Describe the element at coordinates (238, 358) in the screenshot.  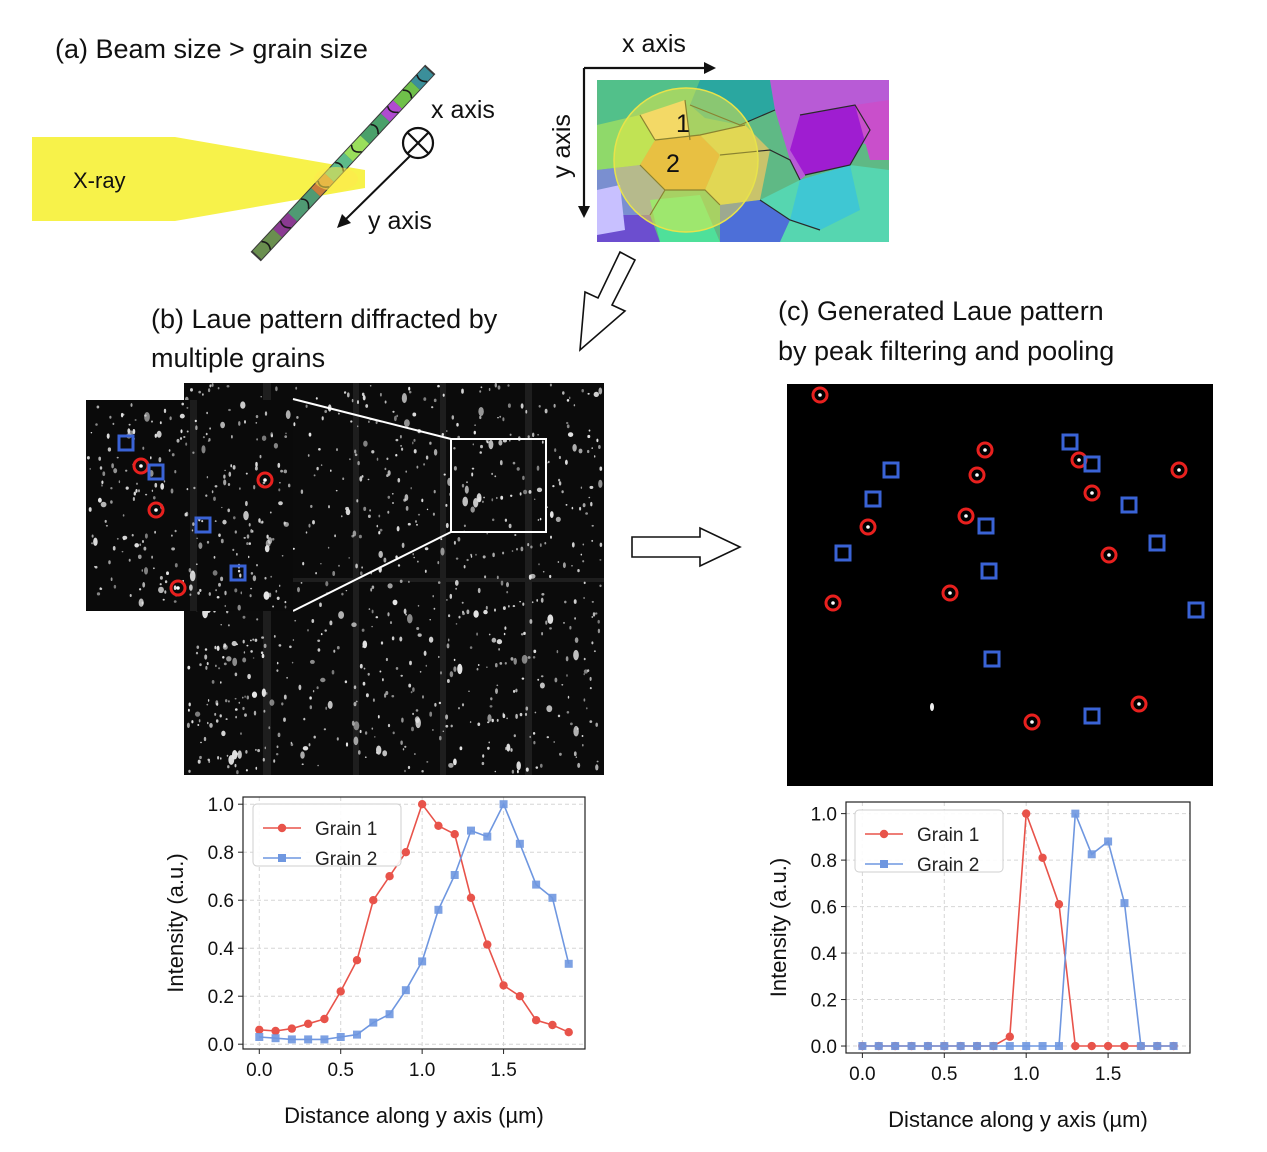
I see `panel-b-title-line2: multiple grains` at that location.